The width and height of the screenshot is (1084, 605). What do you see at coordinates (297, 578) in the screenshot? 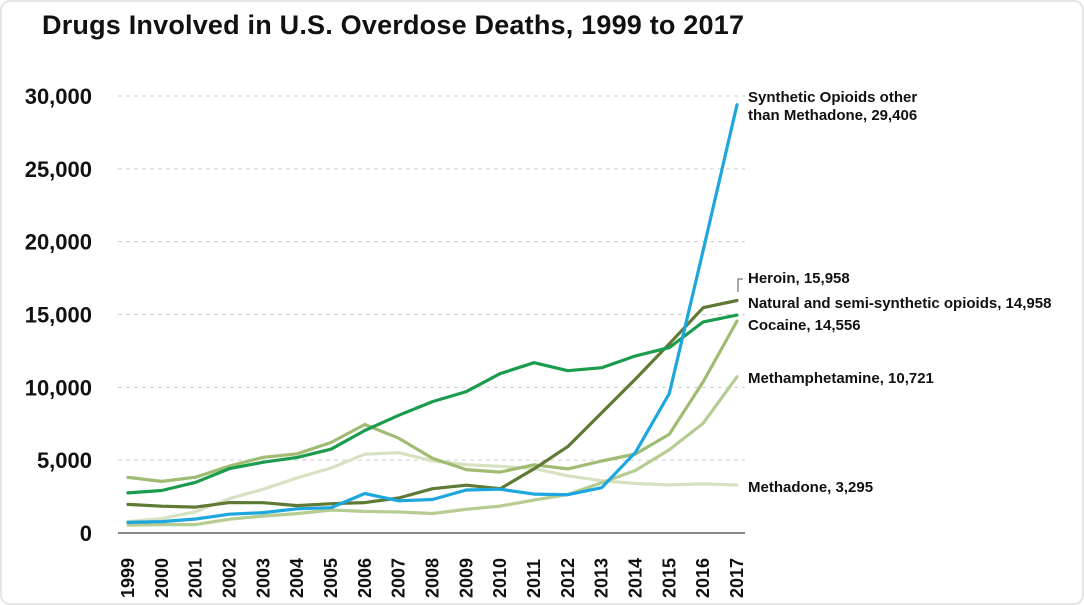
I see `x-tick-label: 2004` at bounding box center [297, 578].